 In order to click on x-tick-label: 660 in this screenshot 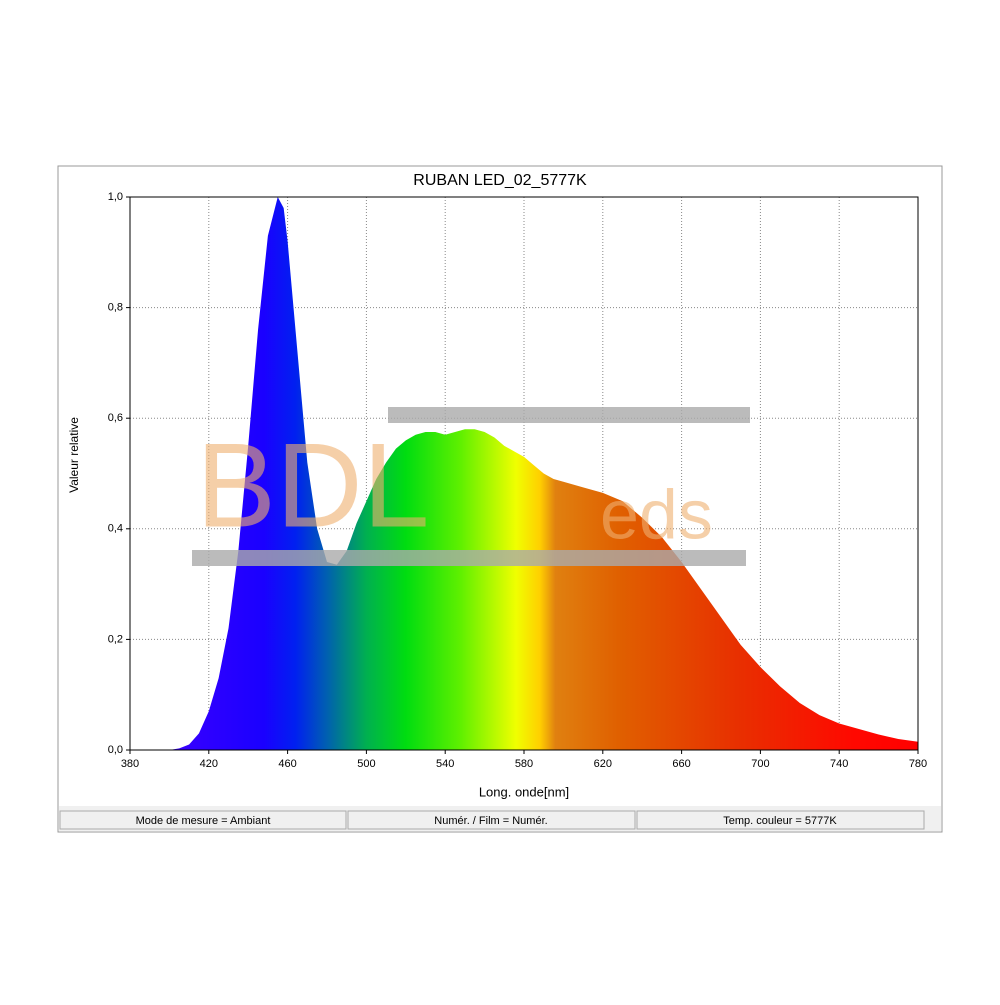, I will do `click(681, 764)`.